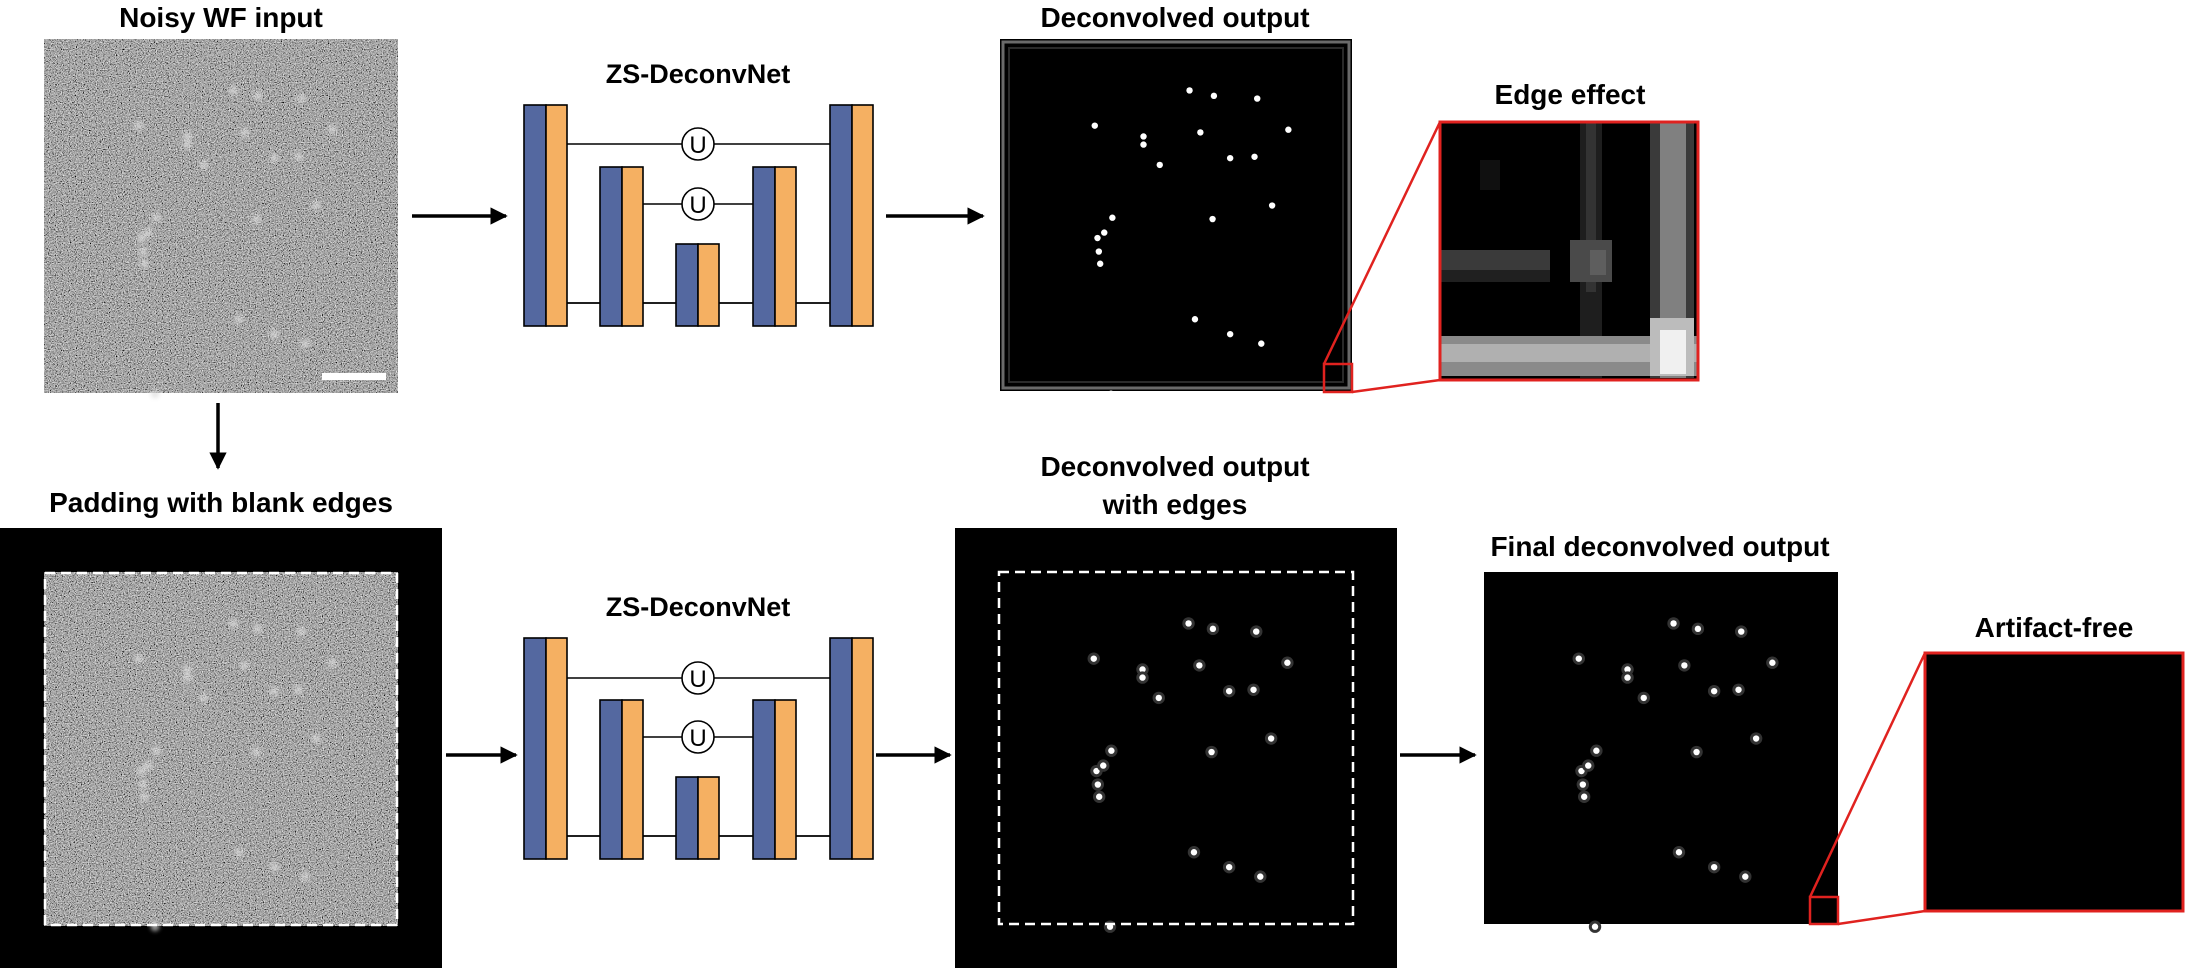 The width and height of the screenshot is (2186, 970). Describe the element at coordinates (221, 748) in the screenshot. I see `padded-input-image` at that location.